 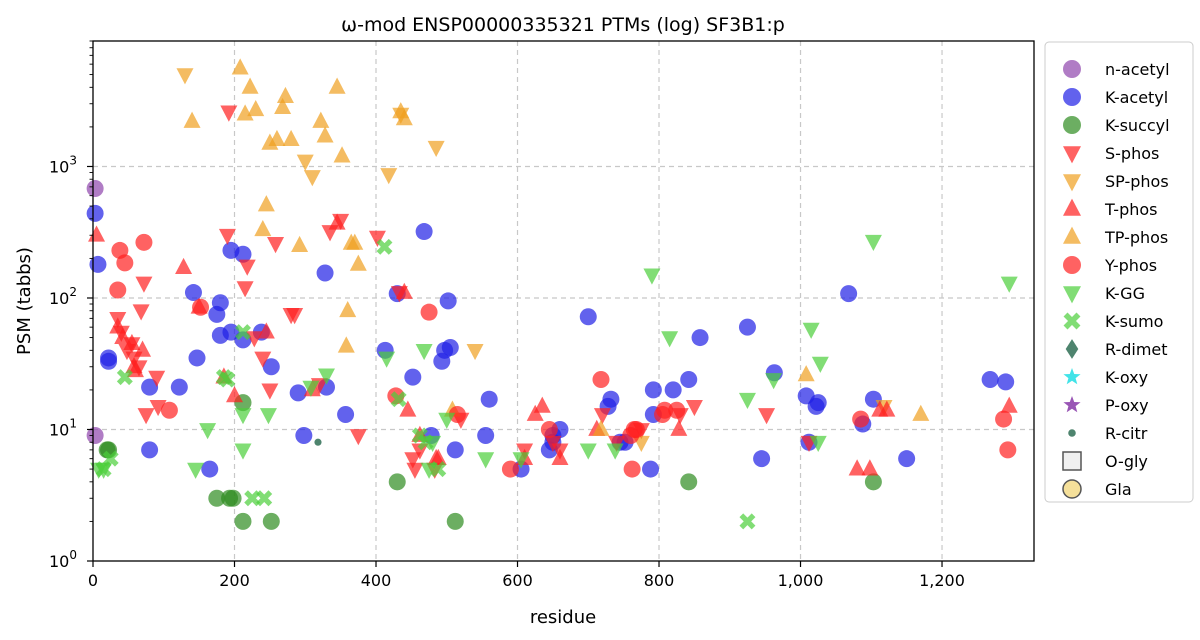 What do you see at coordinates (1137, 181) in the screenshot?
I see `legend-label: SP-phos` at bounding box center [1137, 181].